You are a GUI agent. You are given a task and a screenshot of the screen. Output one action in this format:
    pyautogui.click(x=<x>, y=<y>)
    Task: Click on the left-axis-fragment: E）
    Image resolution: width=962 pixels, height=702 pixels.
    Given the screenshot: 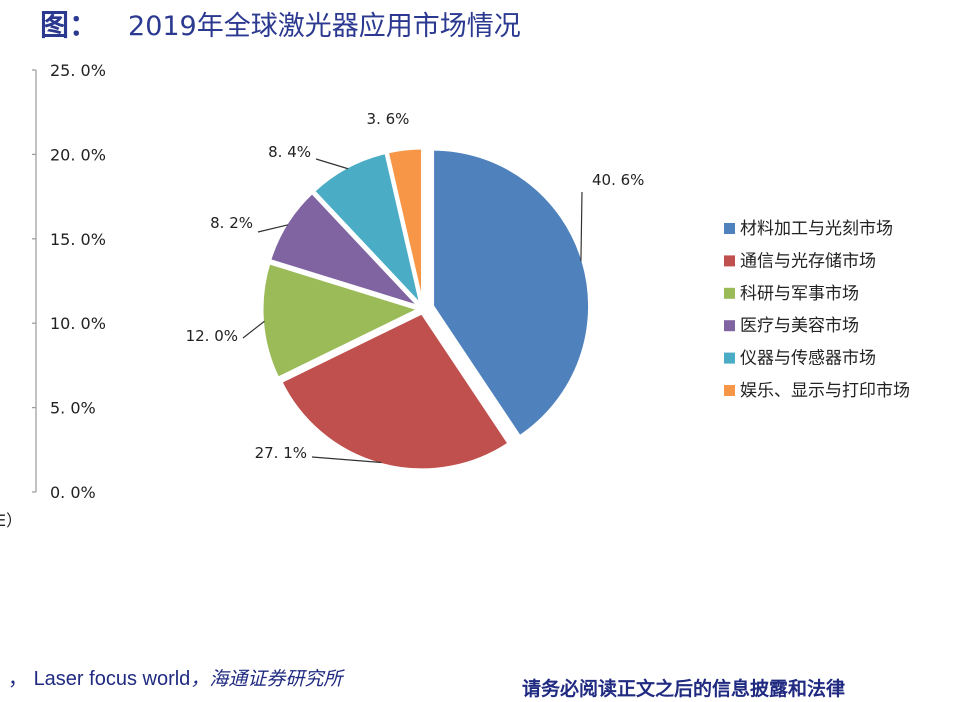 What is the action you would take?
    pyautogui.click(x=11, y=520)
    